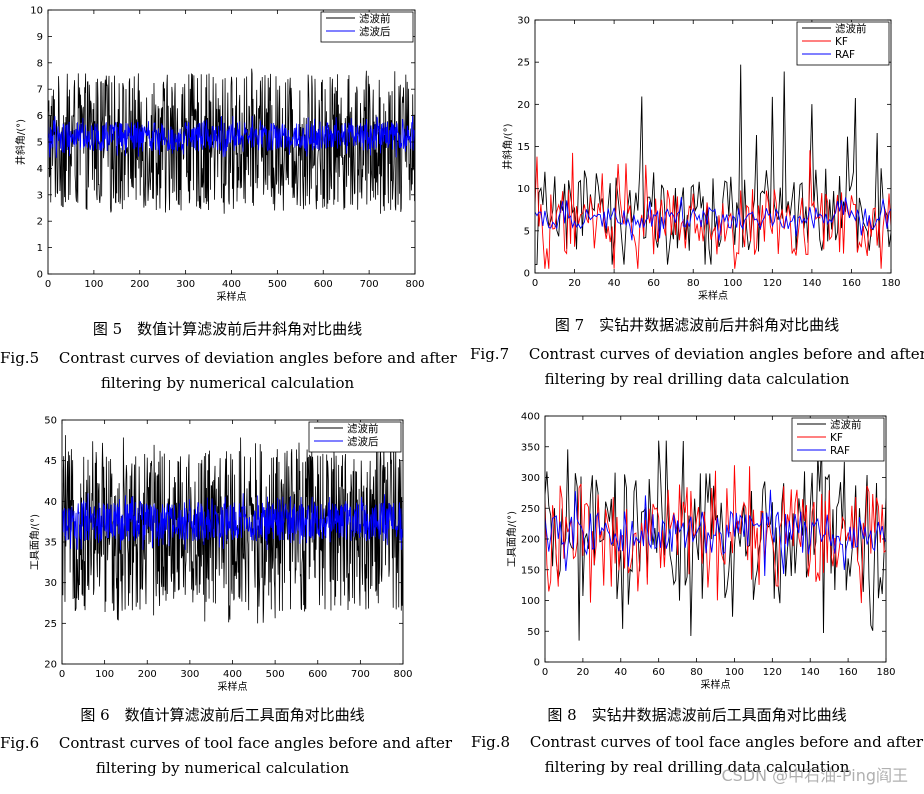 This screenshot has height=794, width=924. I want to click on fig5-legend-label-1: 滤波前, so click(375, 18).